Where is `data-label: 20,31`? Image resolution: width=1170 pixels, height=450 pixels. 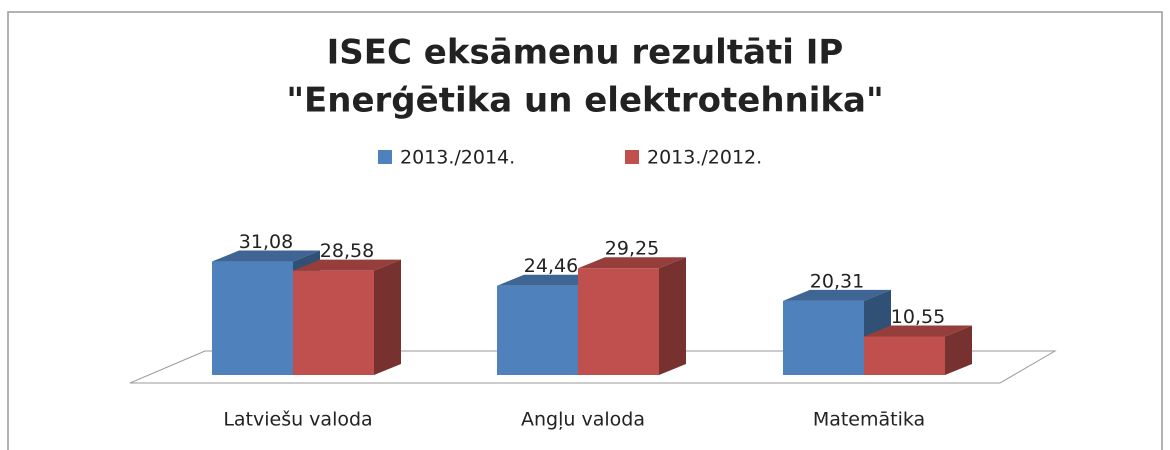
data-label: 20,31 is located at coordinates (837, 281).